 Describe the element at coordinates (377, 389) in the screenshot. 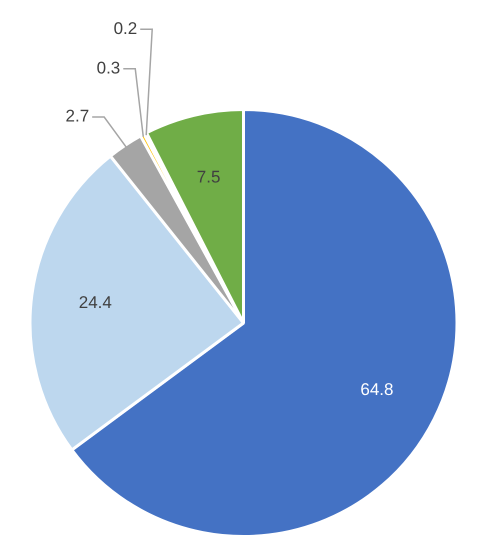

I see `data-label: 64.8` at that location.